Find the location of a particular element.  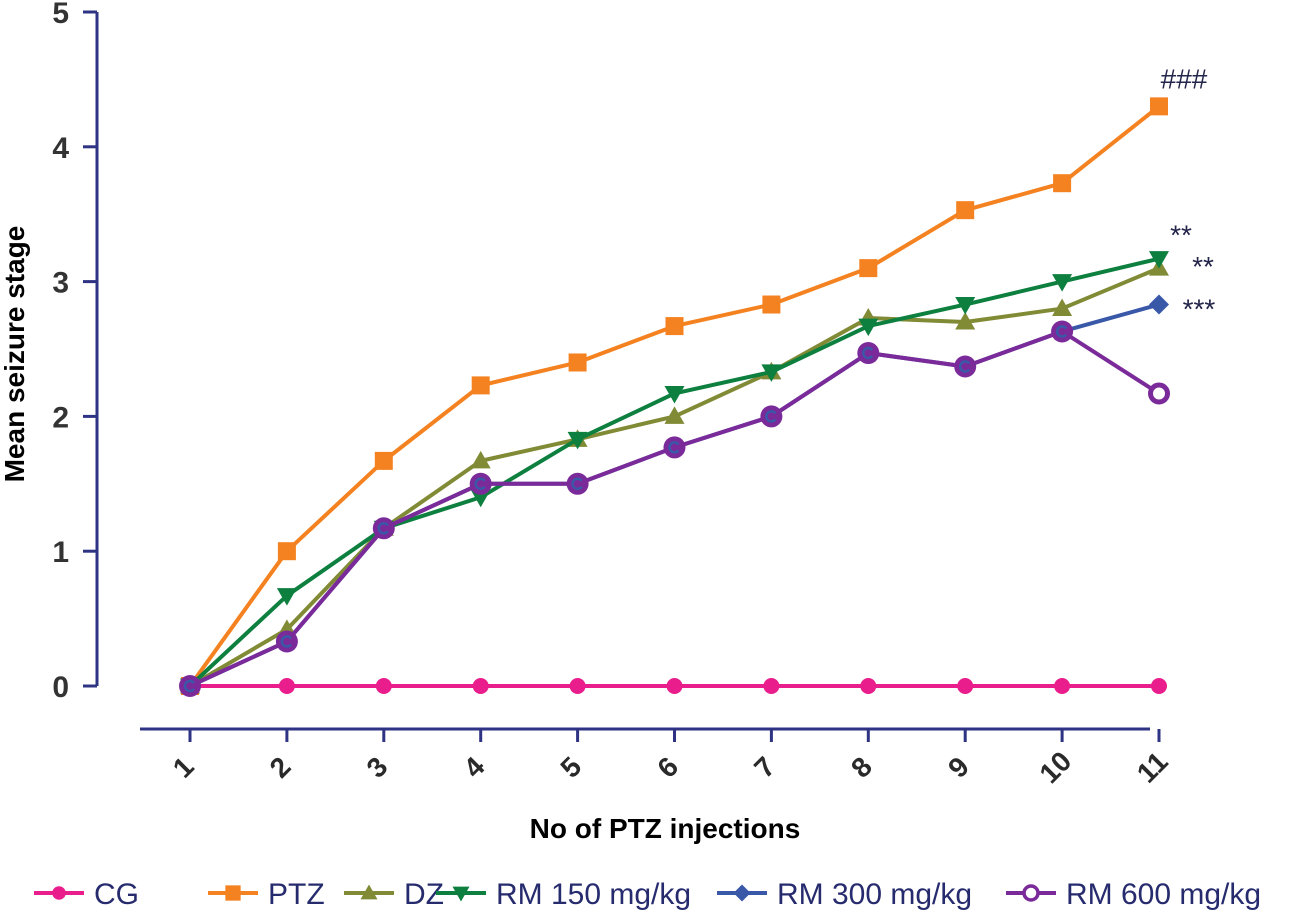

y-tick-label: 3 is located at coordinates (60, 283).